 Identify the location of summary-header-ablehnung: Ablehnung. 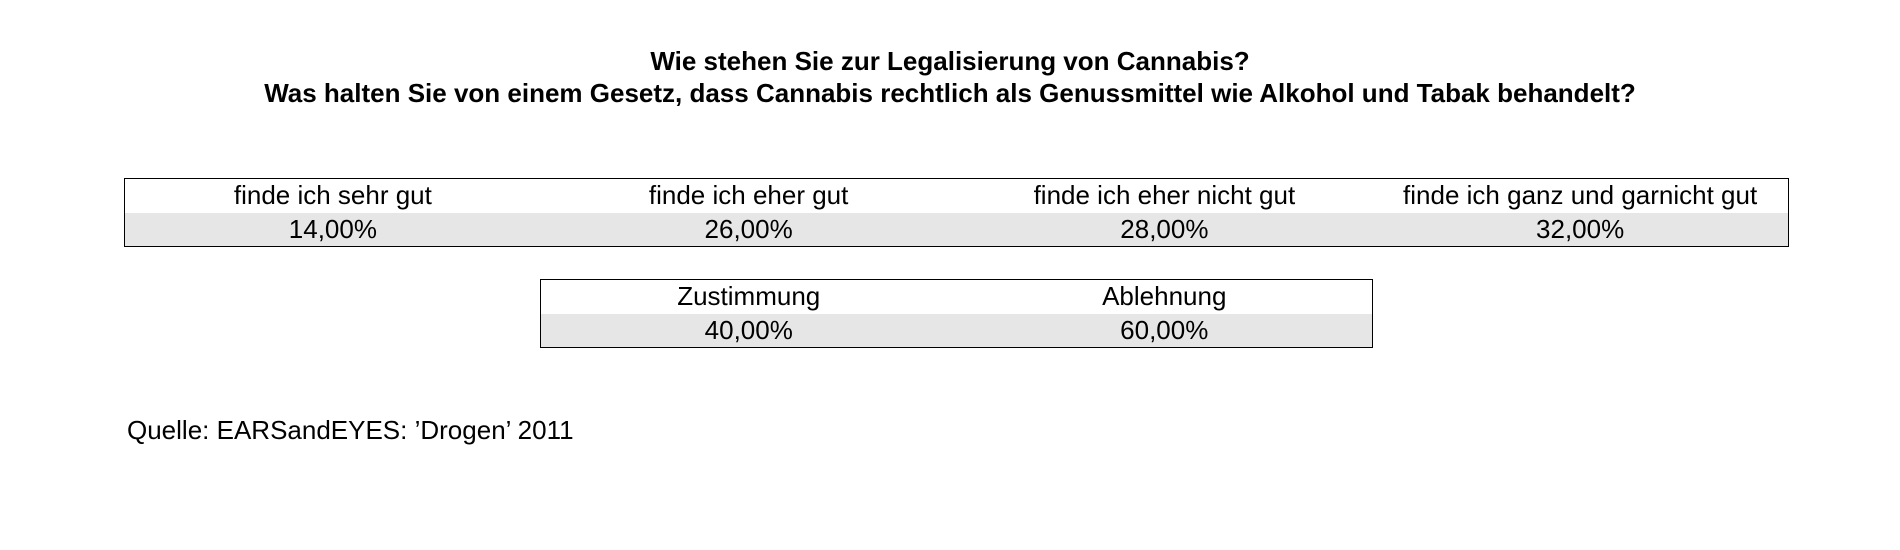
(1164, 296).